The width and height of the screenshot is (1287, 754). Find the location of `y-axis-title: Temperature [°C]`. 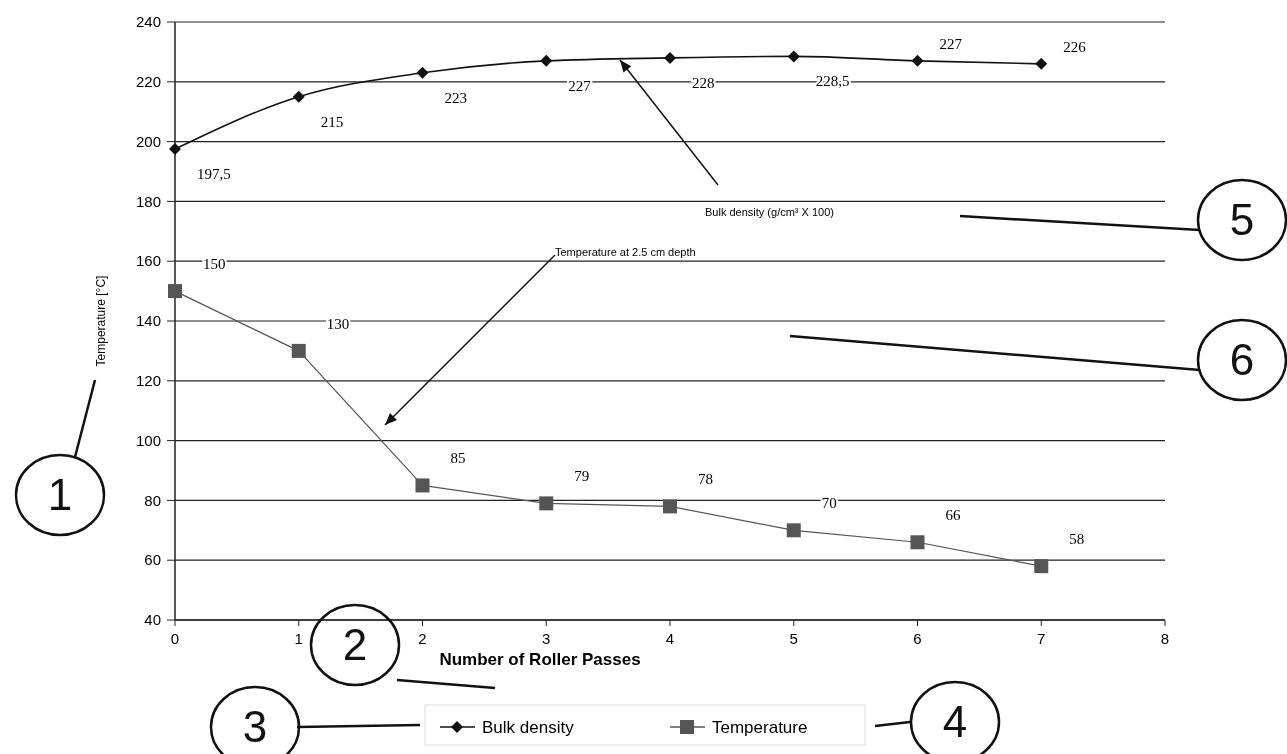

y-axis-title: Temperature [°C] is located at coordinates (101, 321).